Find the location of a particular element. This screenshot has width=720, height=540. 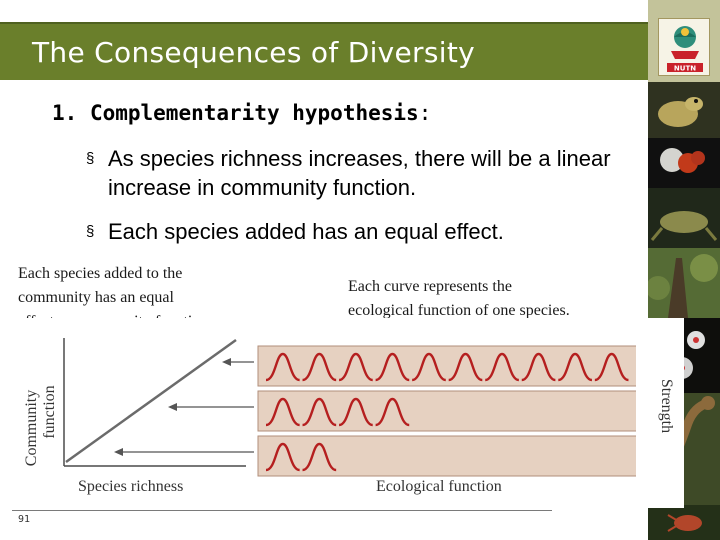

caption-right-line-2: ecological function of one species. is located at coordinates (459, 310).